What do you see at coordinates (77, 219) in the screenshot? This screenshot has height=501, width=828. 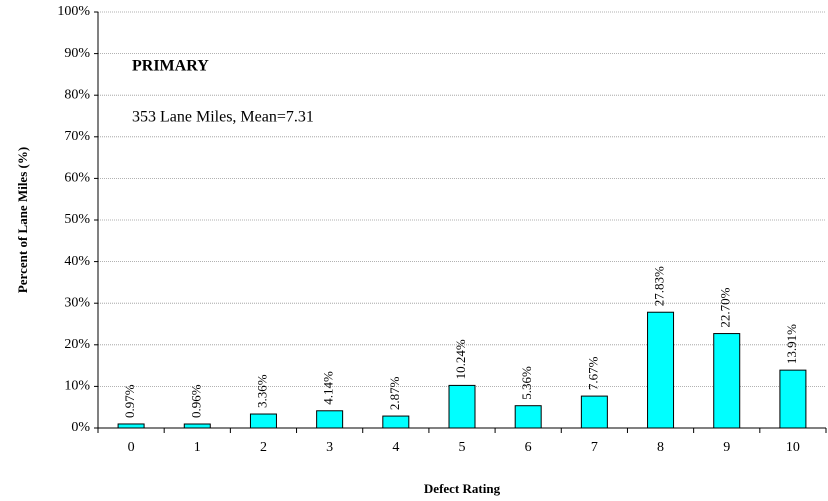 I see `y-tick-label: 50%` at bounding box center [77, 219].